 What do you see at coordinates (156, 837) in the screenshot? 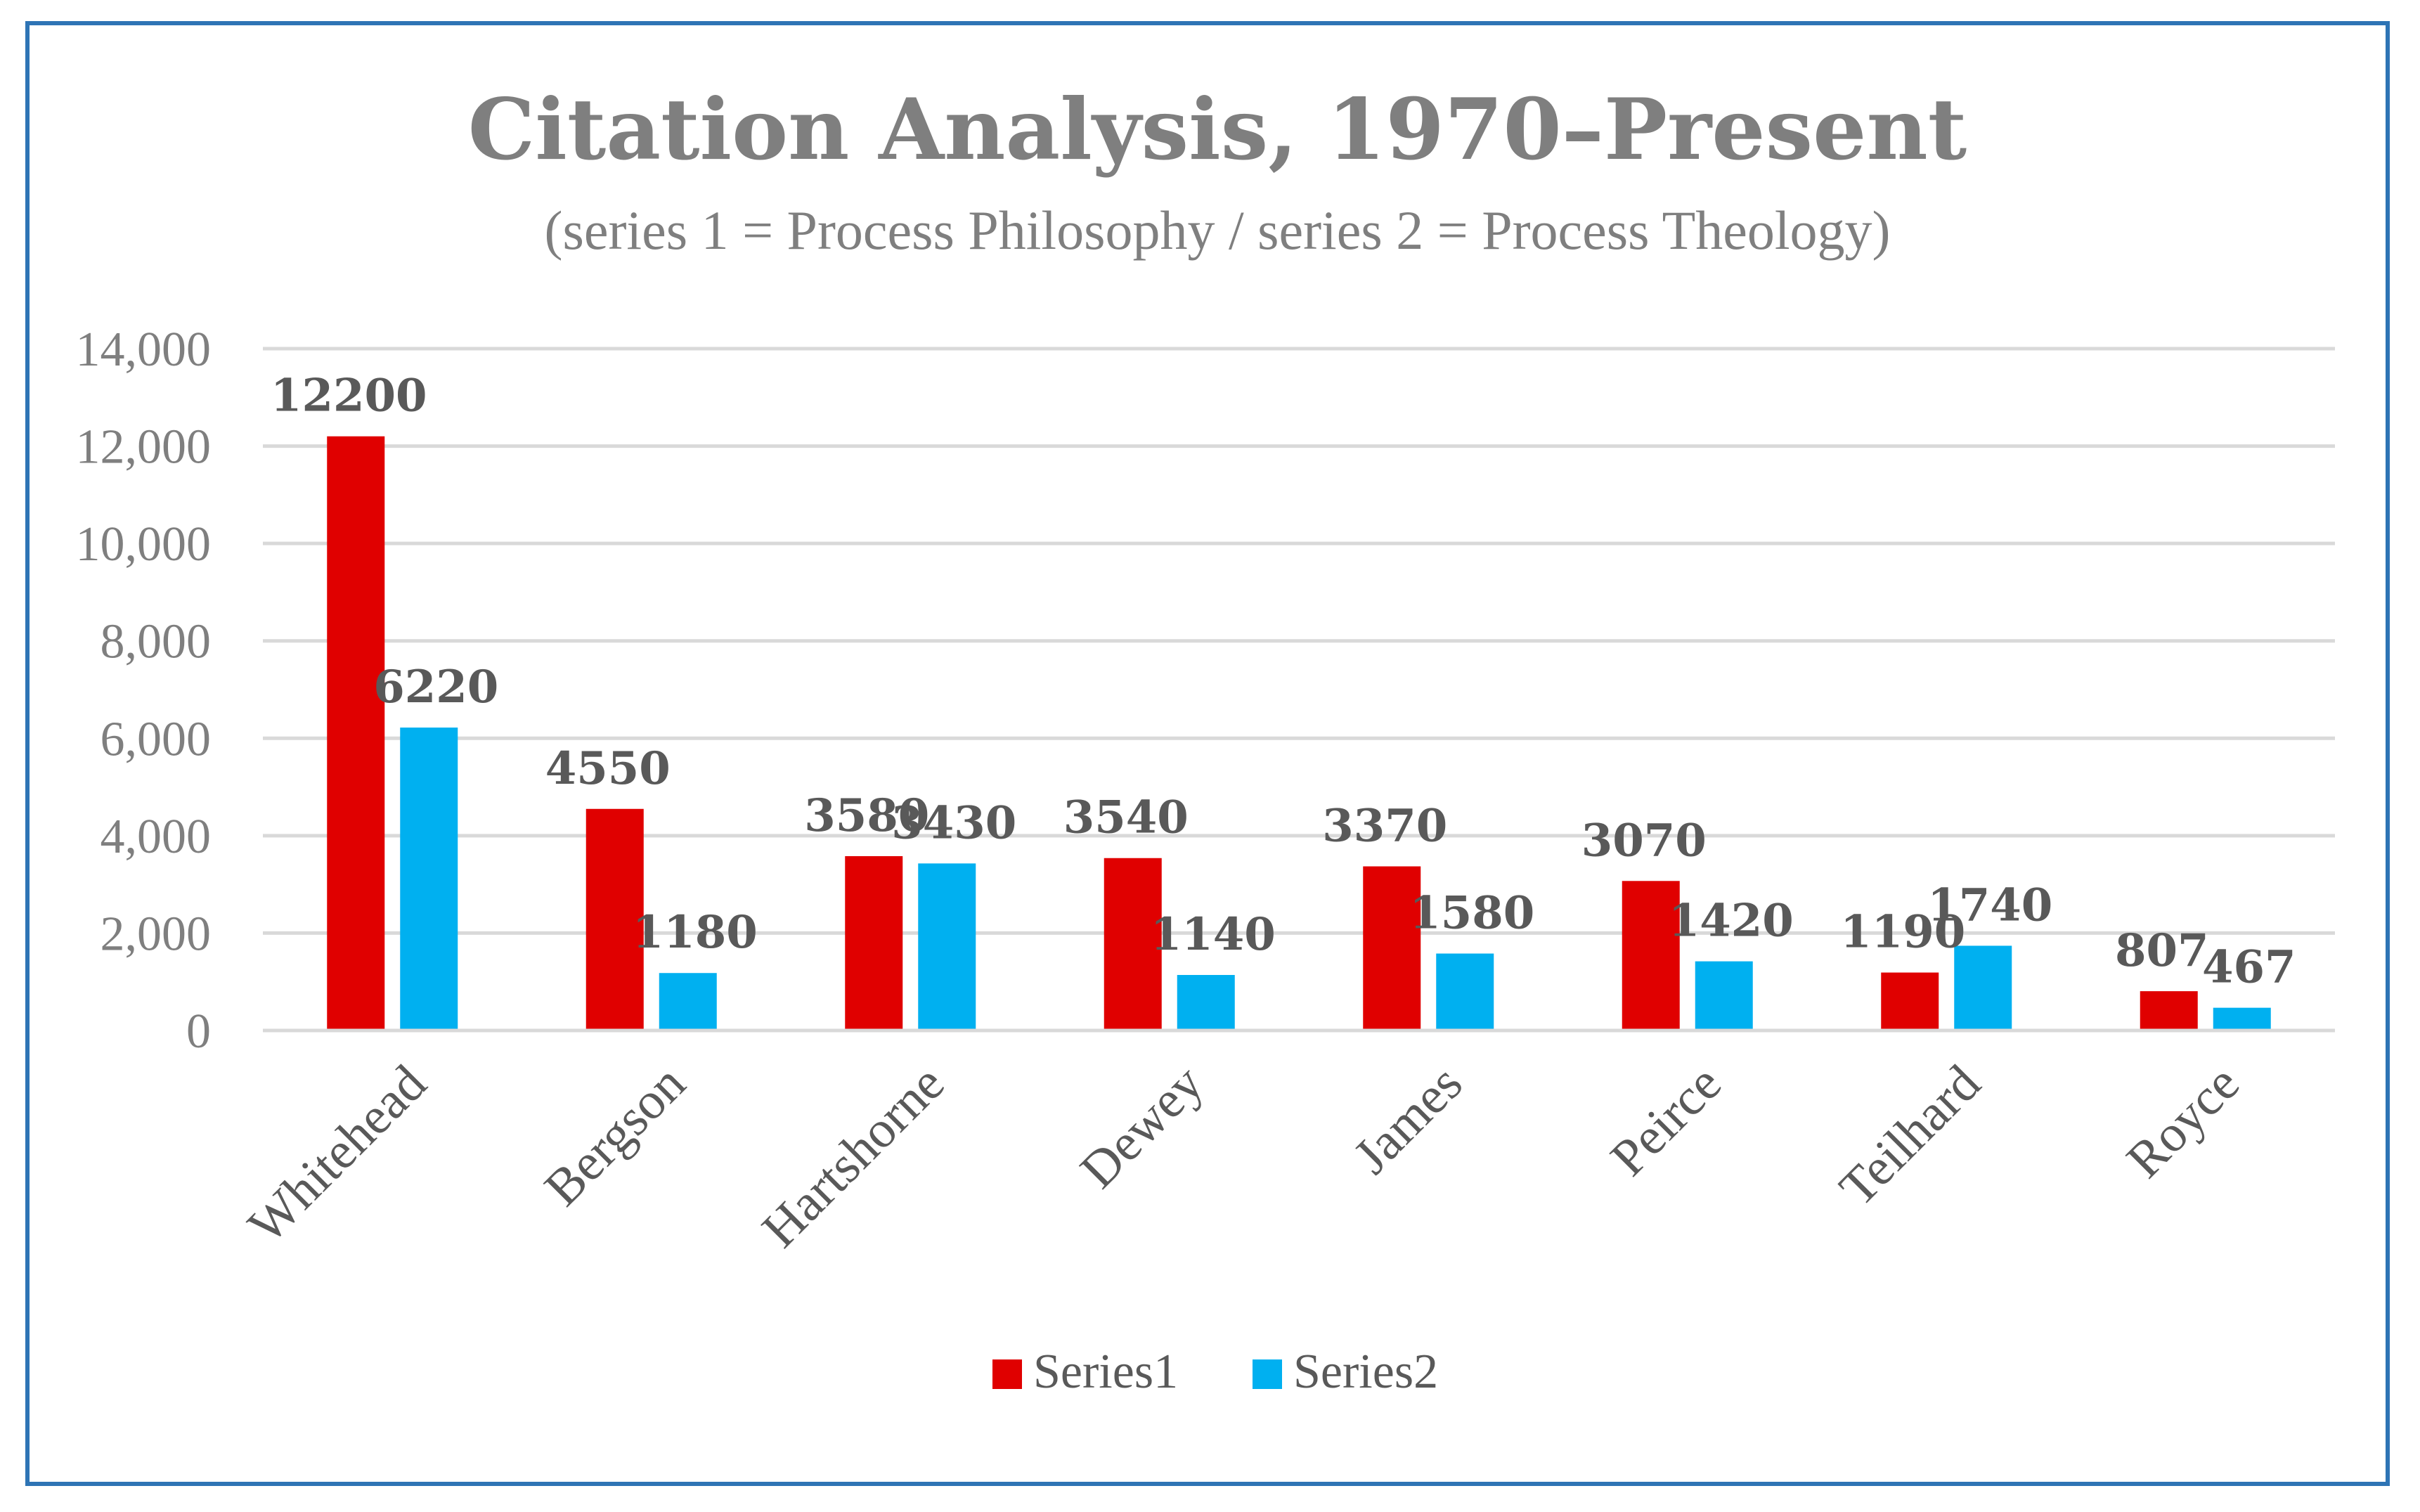
I see `y-tick-label: 4,000` at bounding box center [156, 837].